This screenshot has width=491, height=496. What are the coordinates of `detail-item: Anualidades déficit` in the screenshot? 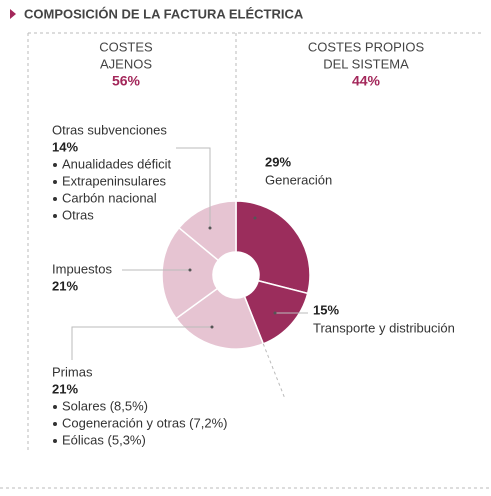 It's located at (117, 163).